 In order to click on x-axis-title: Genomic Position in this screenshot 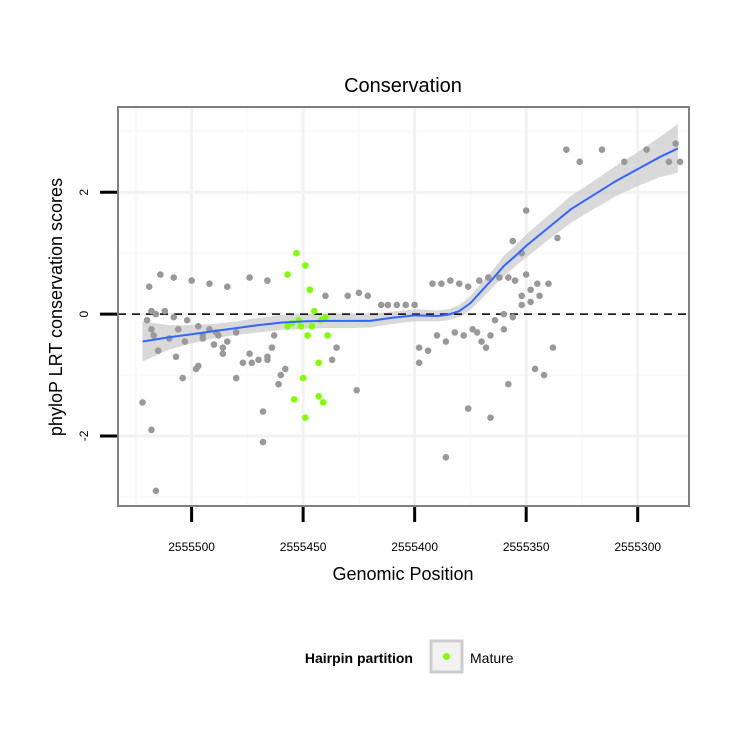, I will do `click(402, 574)`.